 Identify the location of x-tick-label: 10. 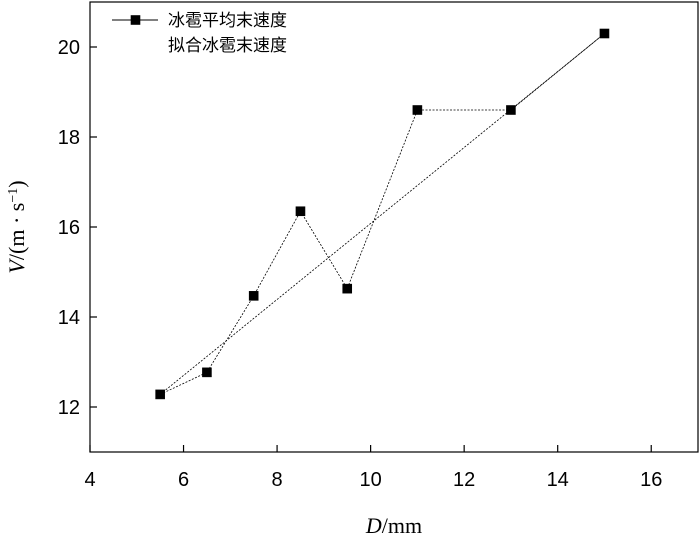
(370, 480).